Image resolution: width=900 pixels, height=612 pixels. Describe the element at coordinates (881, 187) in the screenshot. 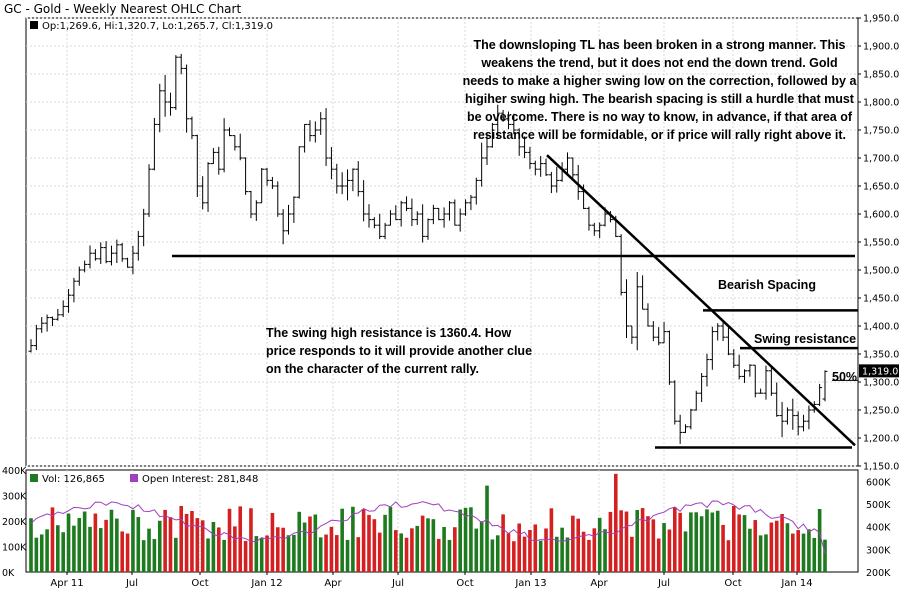

I see `y-tick-label: 1,650.0` at that location.